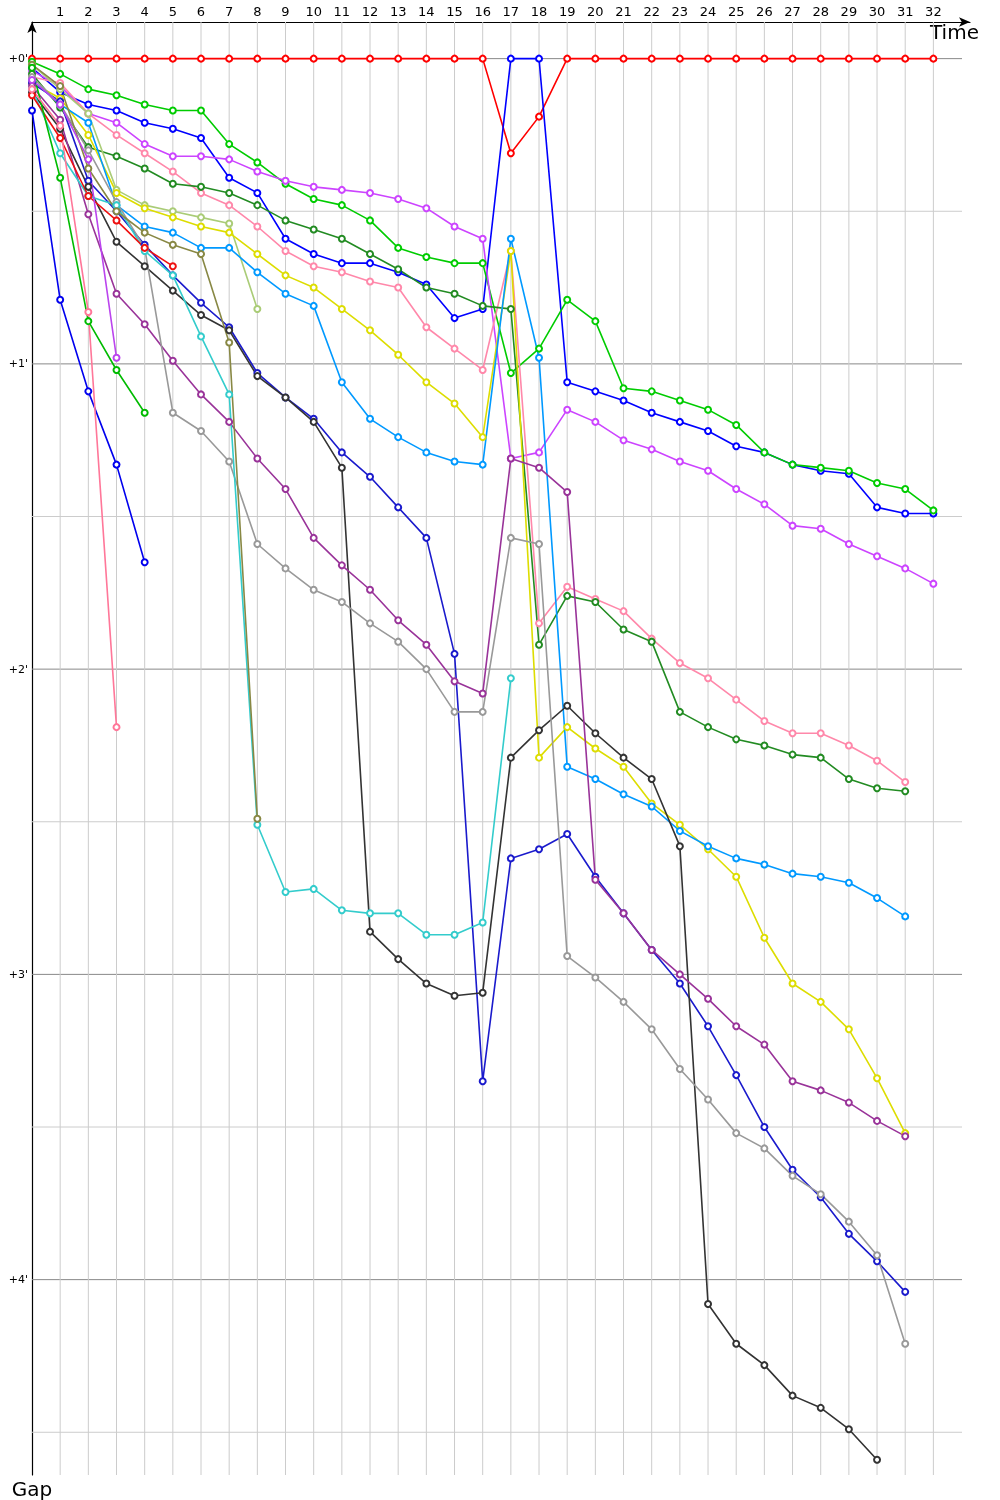  Describe the element at coordinates (370, 11) in the screenshot. I see `x-tick-label: 12` at that location.